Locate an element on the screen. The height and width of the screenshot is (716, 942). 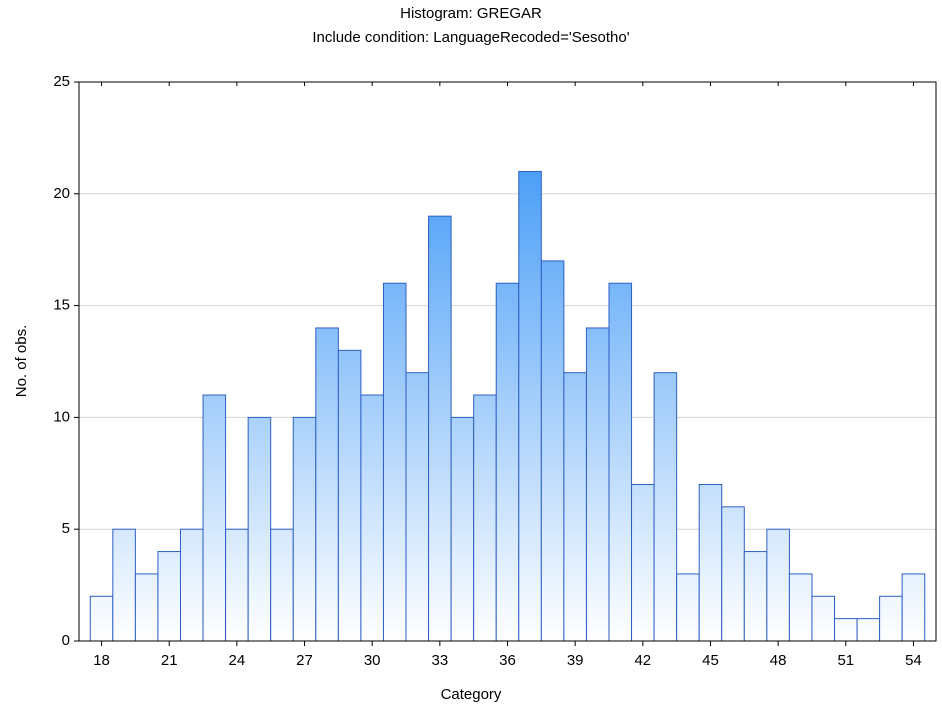
y-tick-label: 0 is located at coordinates (66, 640).